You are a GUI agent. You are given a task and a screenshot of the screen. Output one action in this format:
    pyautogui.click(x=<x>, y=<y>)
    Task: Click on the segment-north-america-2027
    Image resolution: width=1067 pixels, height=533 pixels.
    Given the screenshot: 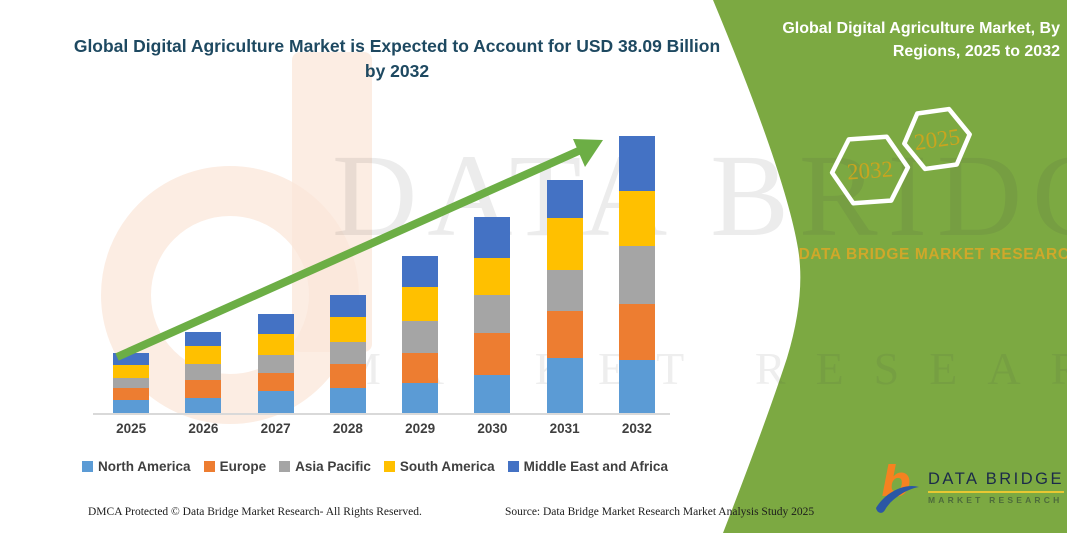 What is the action you would take?
    pyautogui.click(x=275, y=402)
    